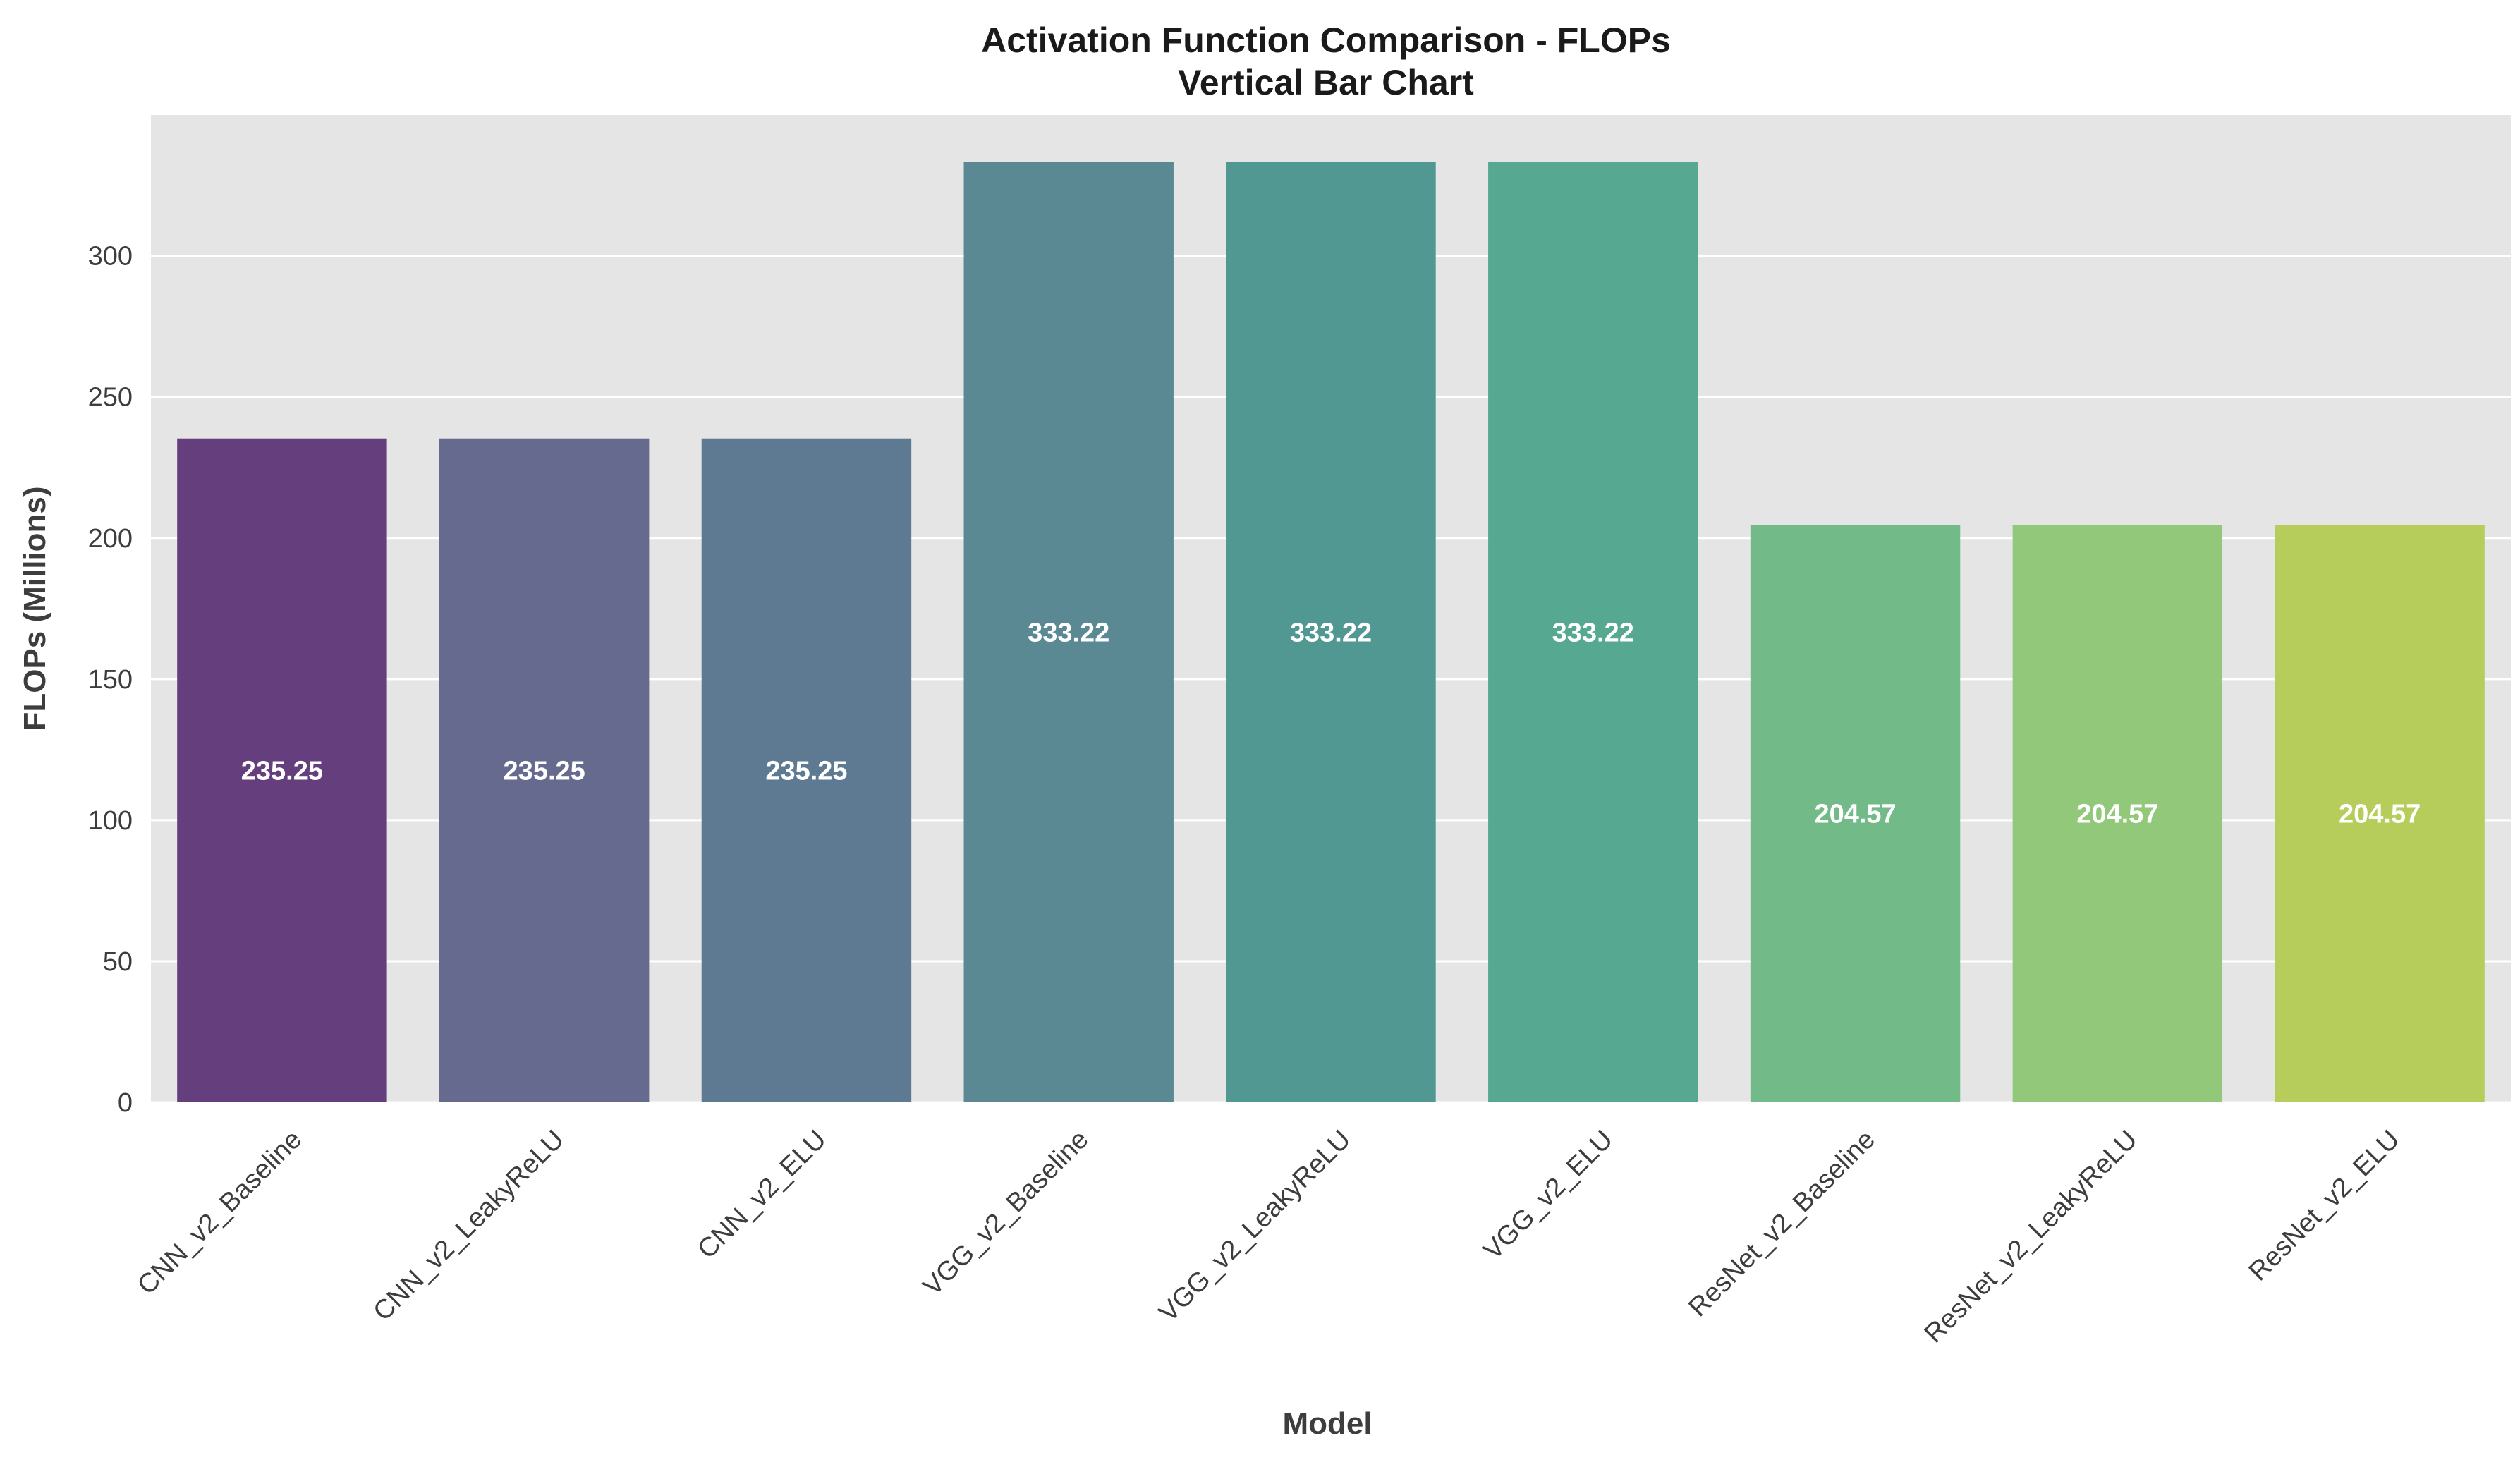  Describe the element at coordinates (110, 821) in the screenshot. I see `y-tick-label: 100` at that location.